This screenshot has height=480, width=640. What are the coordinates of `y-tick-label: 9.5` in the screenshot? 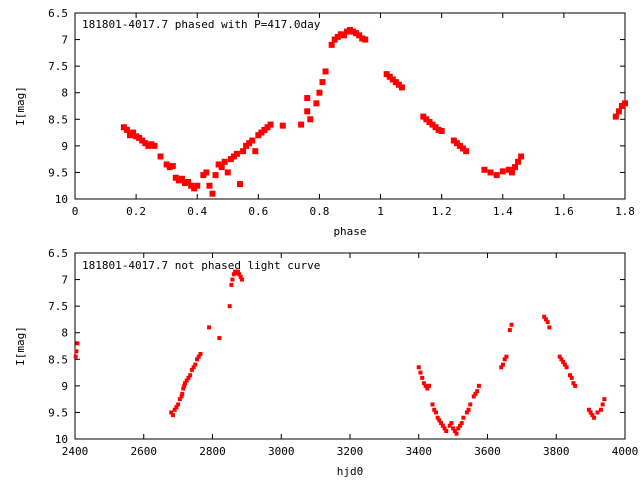 It's located at (58, 412).